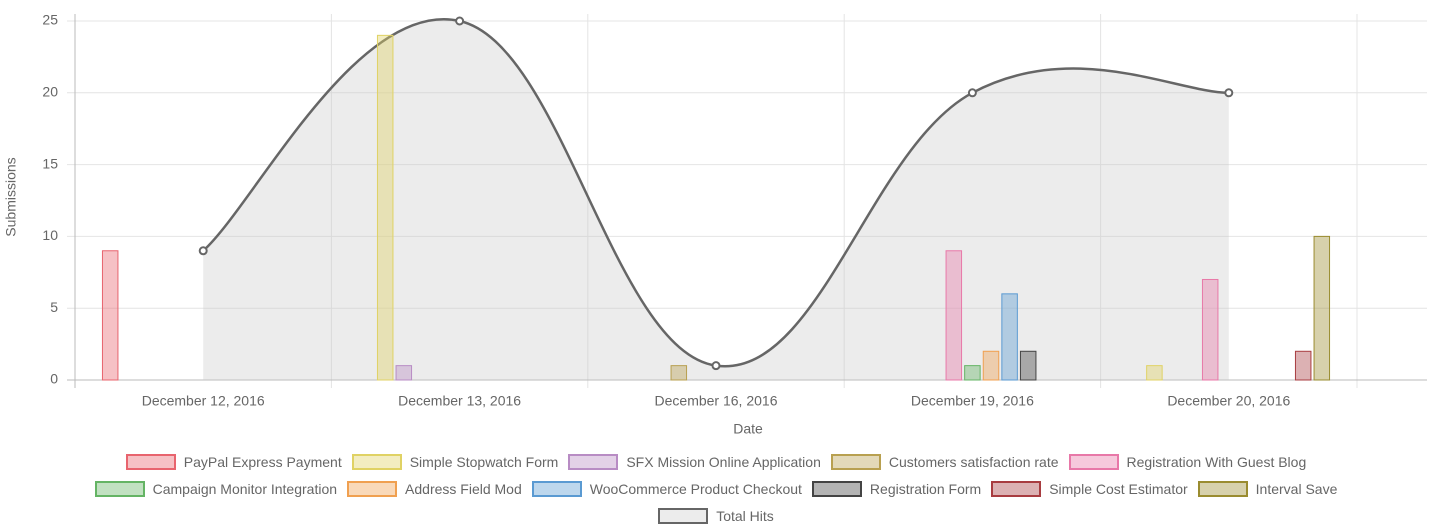 The width and height of the screenshot is (1432, 529). Describe the element at coordinates (459, 401) in the screenshot. I see `x-tick-label: December 13, 2016` at that location.